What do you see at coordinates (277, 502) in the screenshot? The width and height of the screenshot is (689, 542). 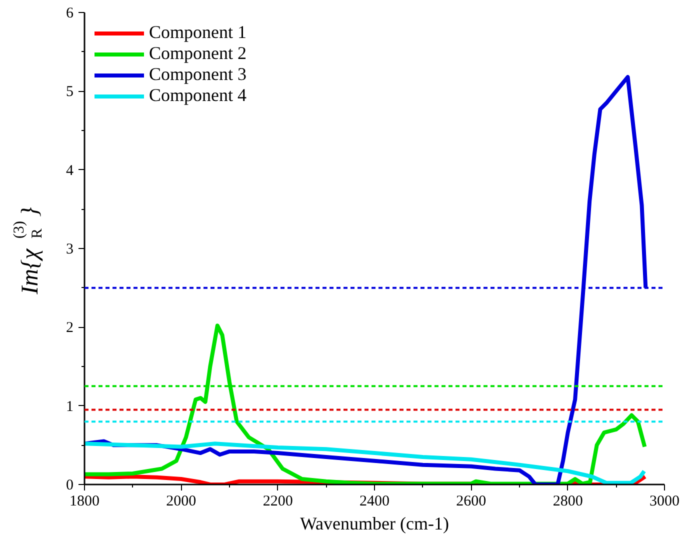 I see `x-tick-label: 2200` at bounding box center [277, 502].